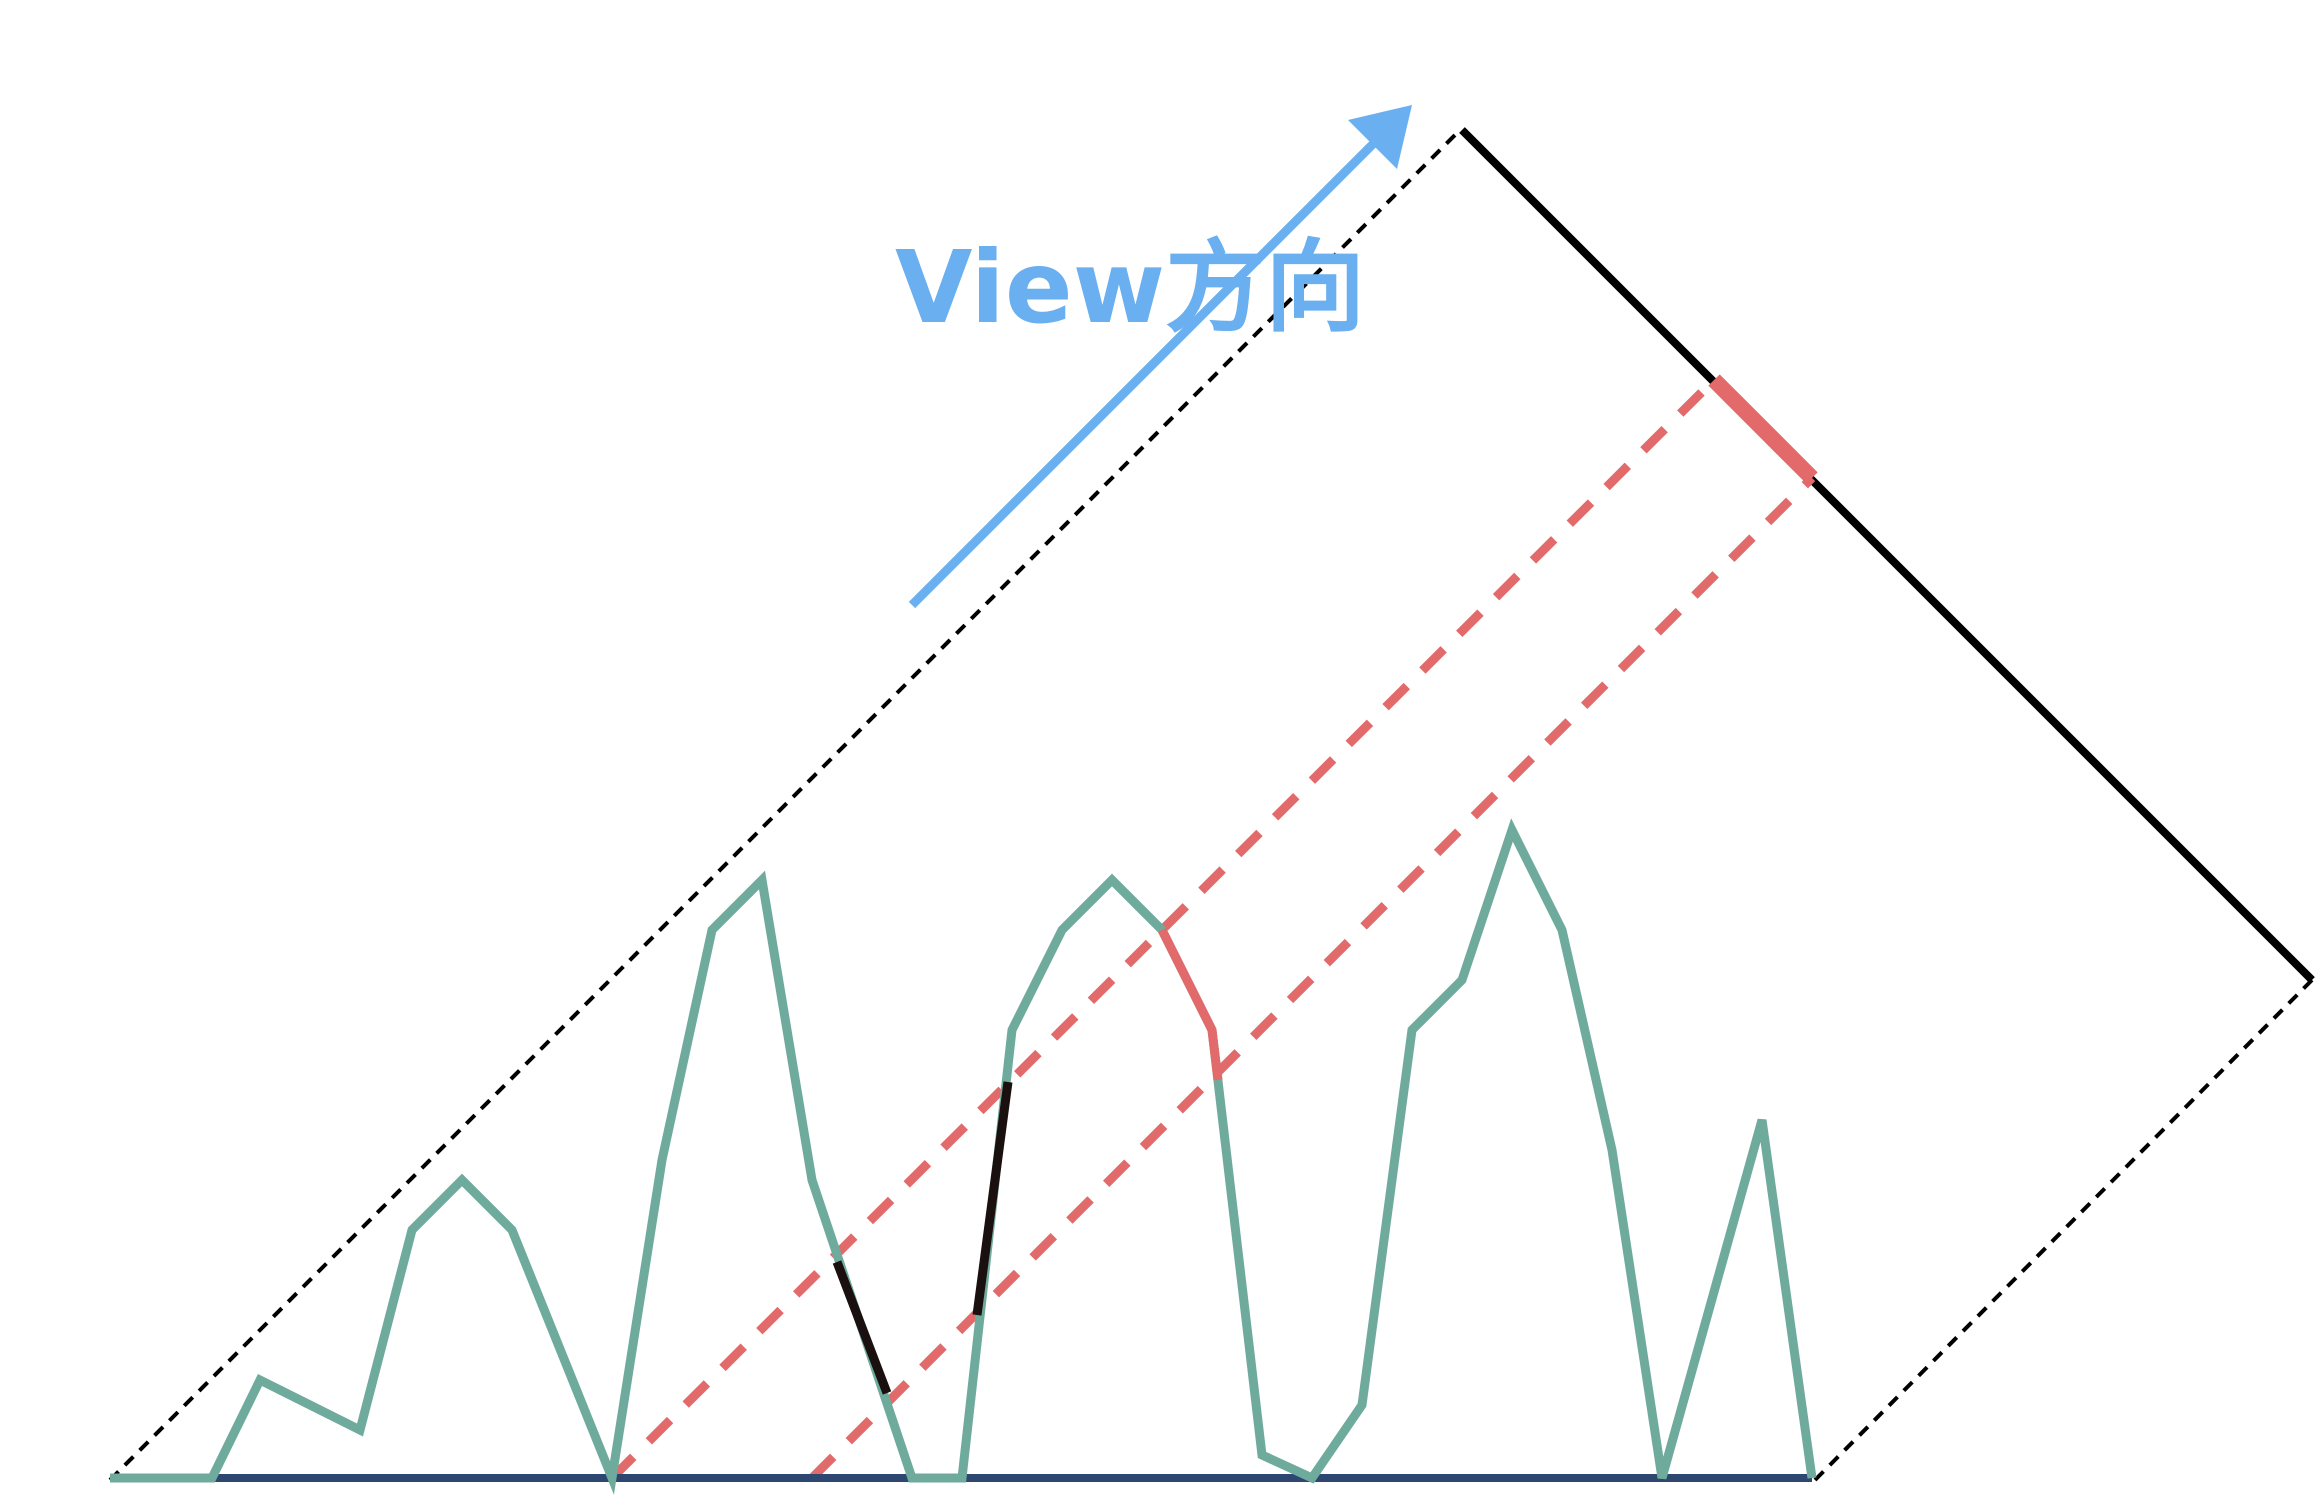 The height and width of the screenshot is (1512, 2318). I want to click on projected-segment, so click(1763, 429).